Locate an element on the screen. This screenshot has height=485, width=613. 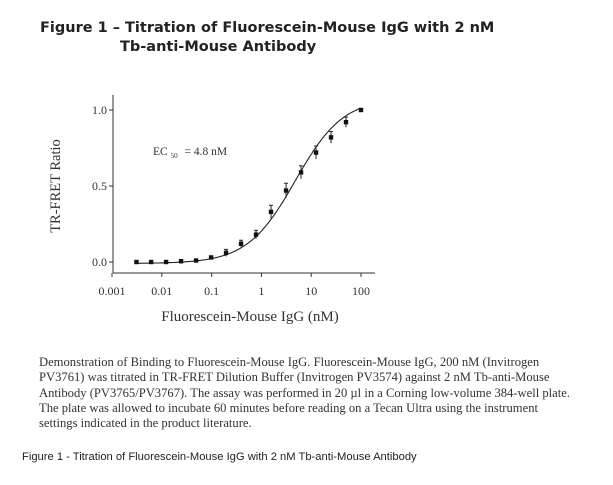
ec50-subscript: 50 is located at coordinates (175, 156).